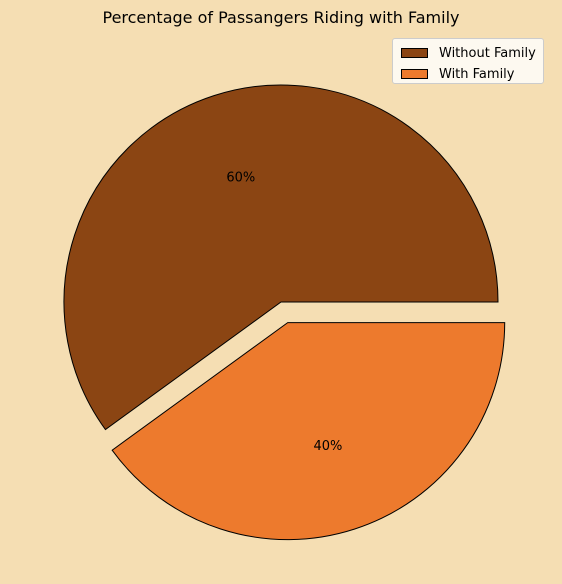  I want to click on legend-label-without-family: Without Family, so click(487, 53).